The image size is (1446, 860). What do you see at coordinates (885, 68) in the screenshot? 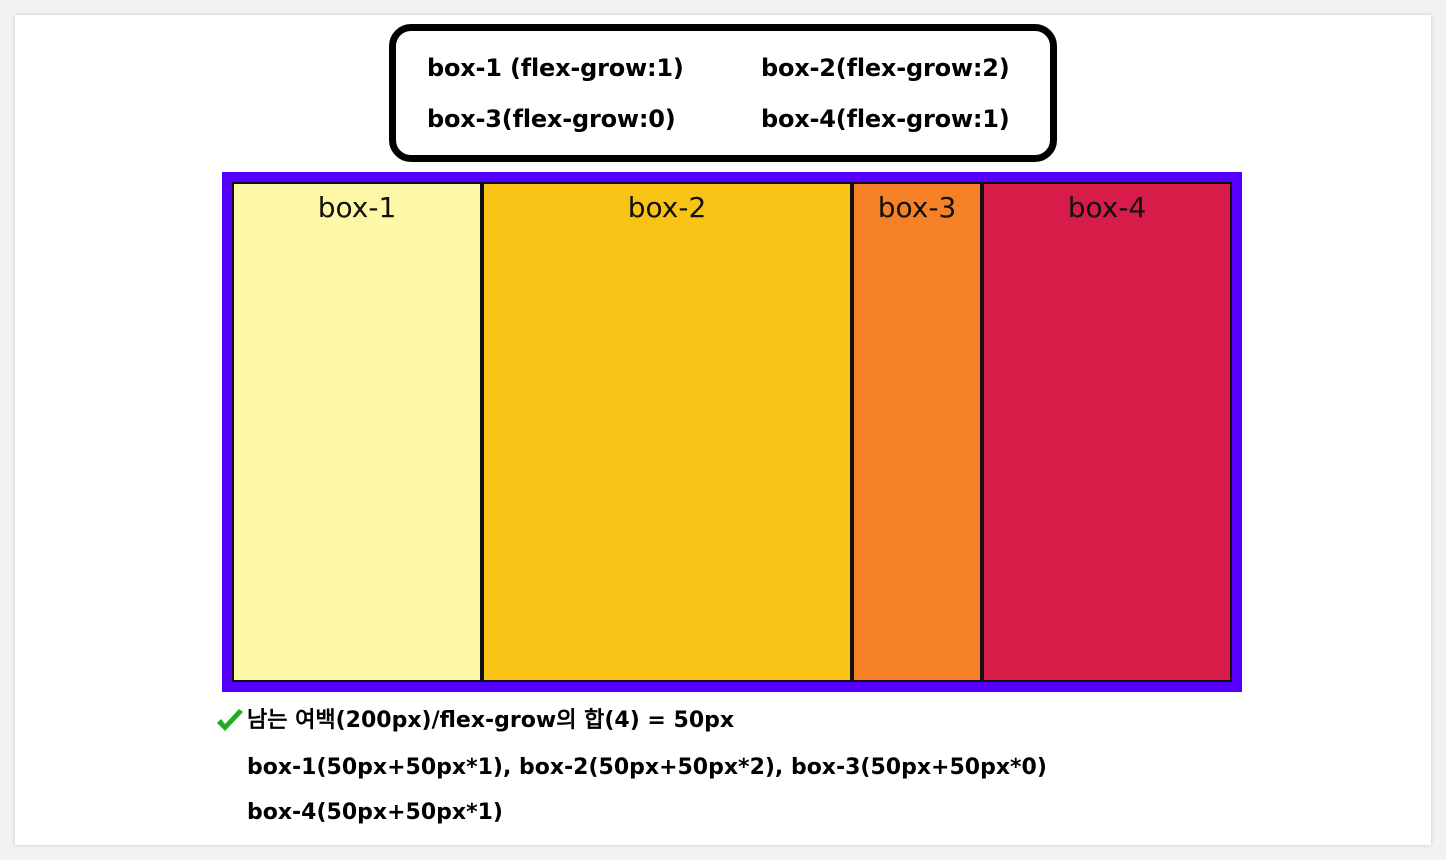
I see `legend-item-box-2: box-2(flex-grow:2)` at bounding box center [885, 68].